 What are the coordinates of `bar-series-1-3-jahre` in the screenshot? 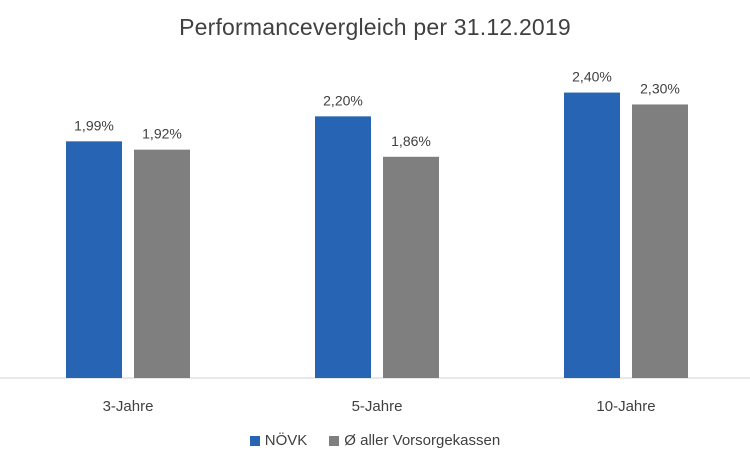 It's located at (94, 259).